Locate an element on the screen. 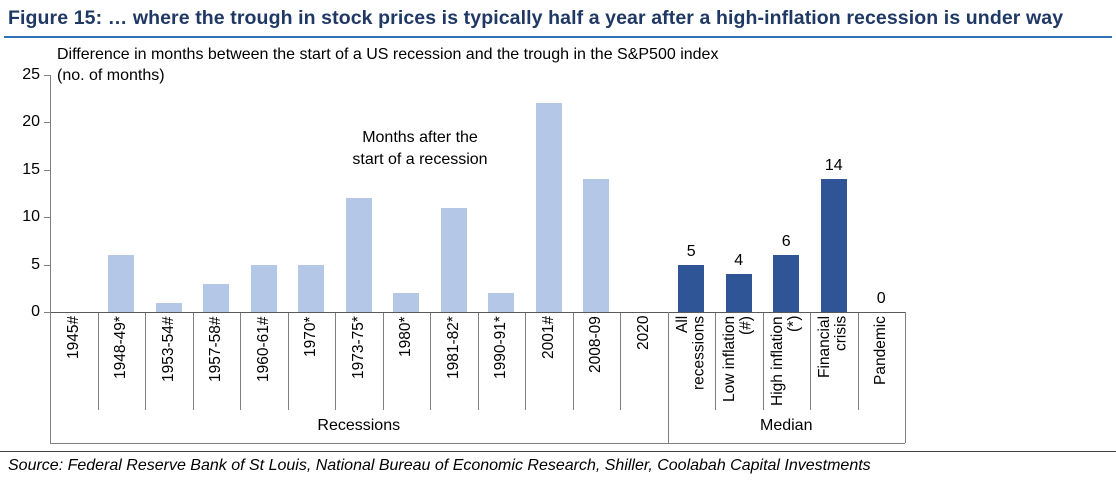 This screenshot has height=486, width=1116. x-axis-label: 1981-82* is located at coordinates (454, 365).